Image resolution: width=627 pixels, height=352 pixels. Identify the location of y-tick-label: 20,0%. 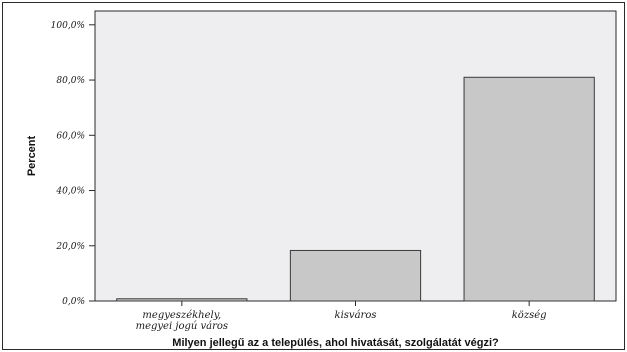
(70, 247).